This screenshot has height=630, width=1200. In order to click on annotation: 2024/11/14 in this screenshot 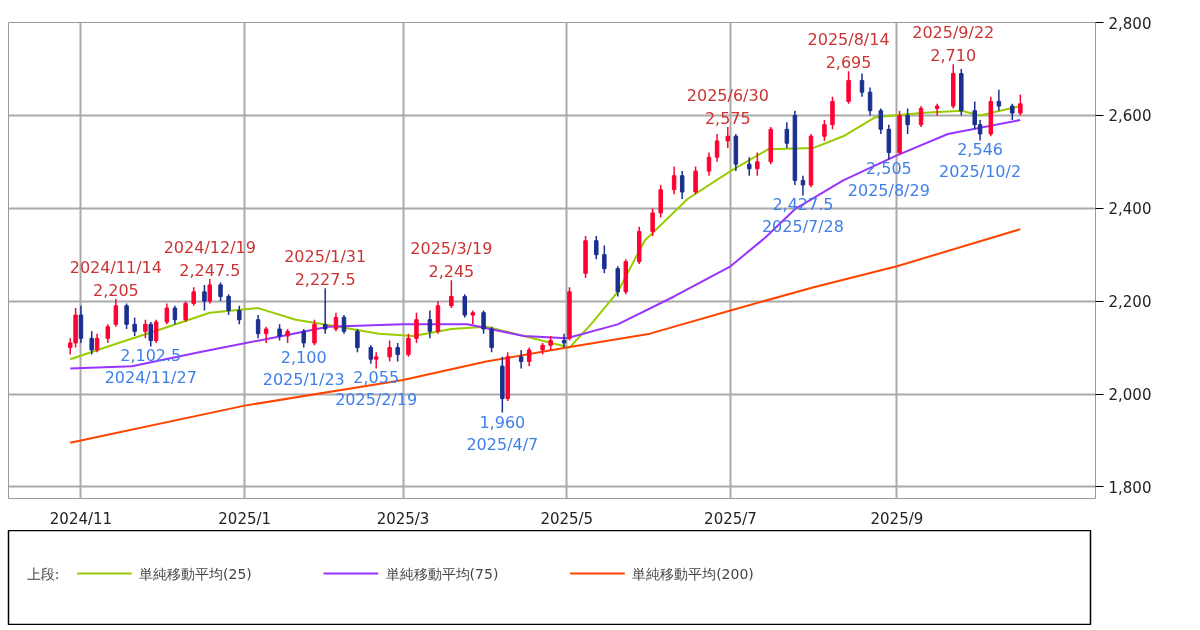, I will do `click(115, 267)`.